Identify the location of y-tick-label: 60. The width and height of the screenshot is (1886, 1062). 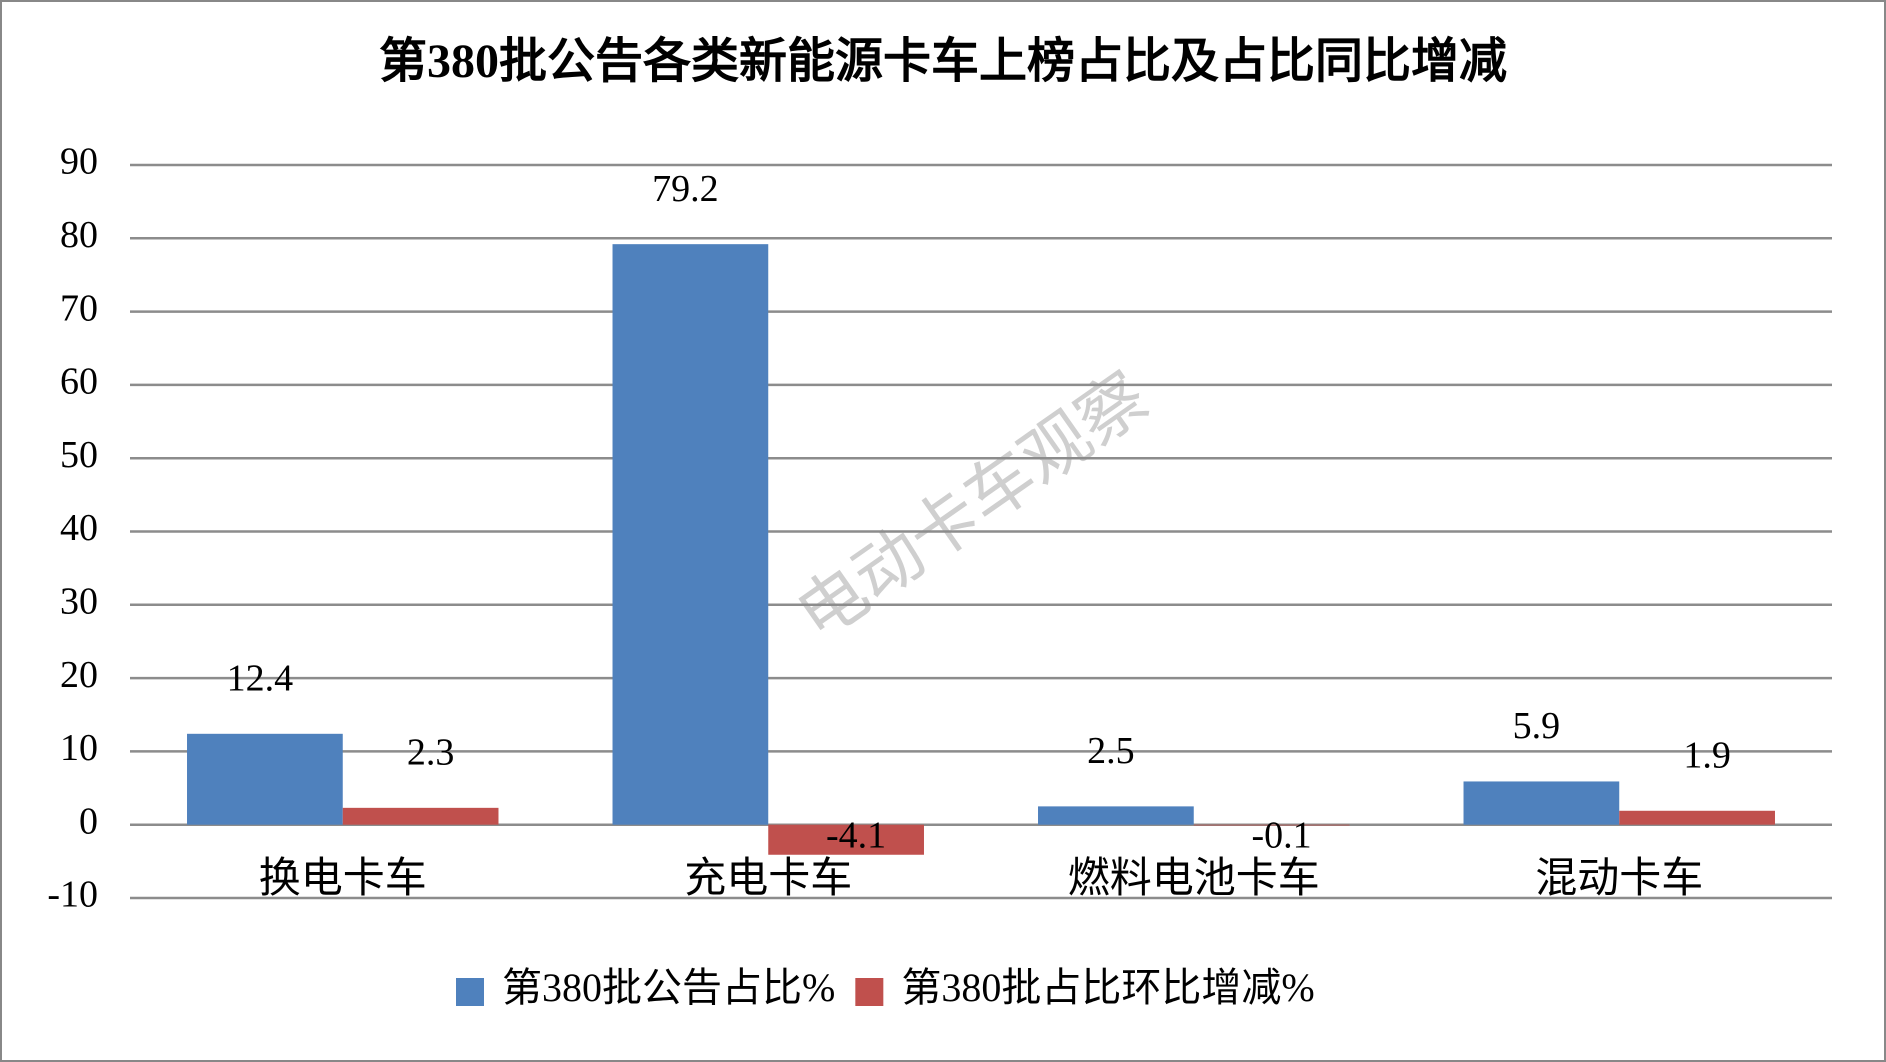
(79, 382).